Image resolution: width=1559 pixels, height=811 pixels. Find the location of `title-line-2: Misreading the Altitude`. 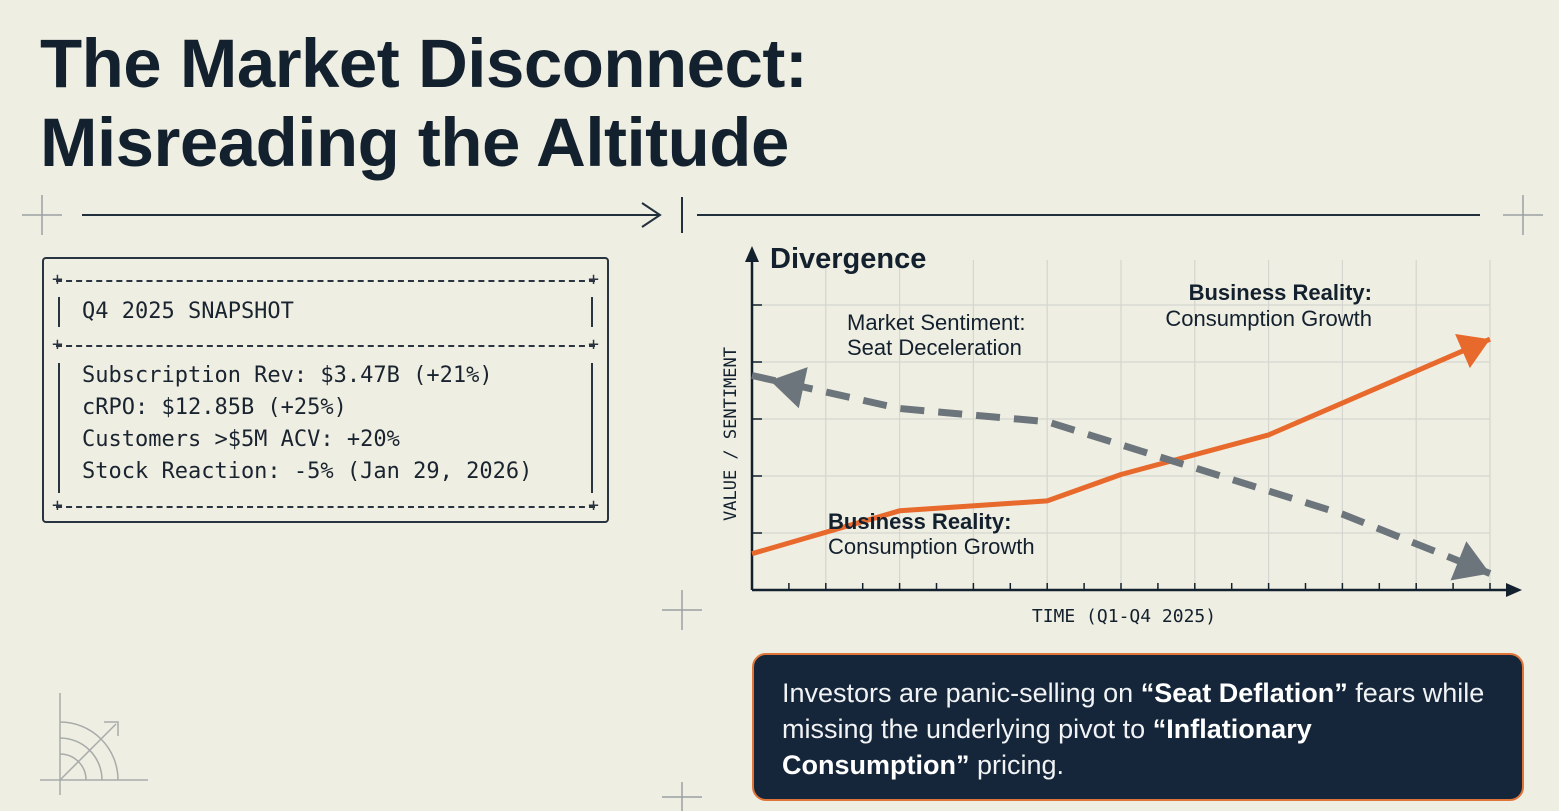

title-line-2: Misreading the Altitude is located at coordinates (414, 142).